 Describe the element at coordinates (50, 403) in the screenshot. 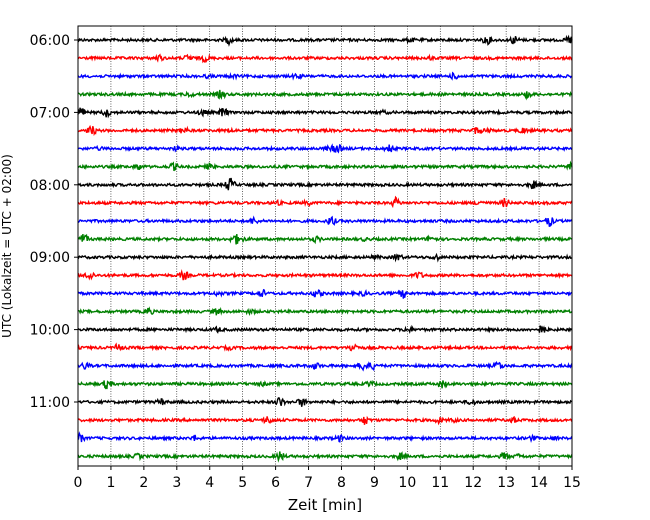

I see `y-tick-label: 11:00` at that location.